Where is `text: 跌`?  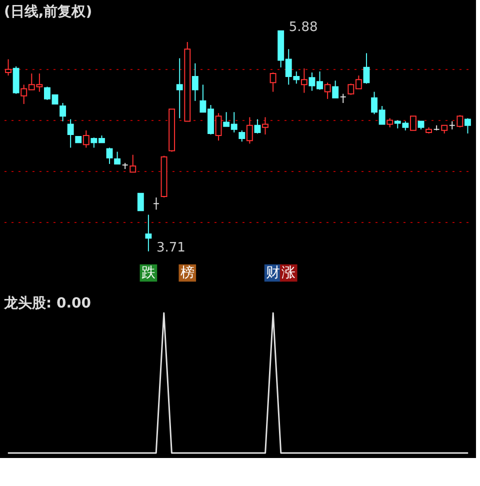 text: 跌 is located at coordinates (148, 273).